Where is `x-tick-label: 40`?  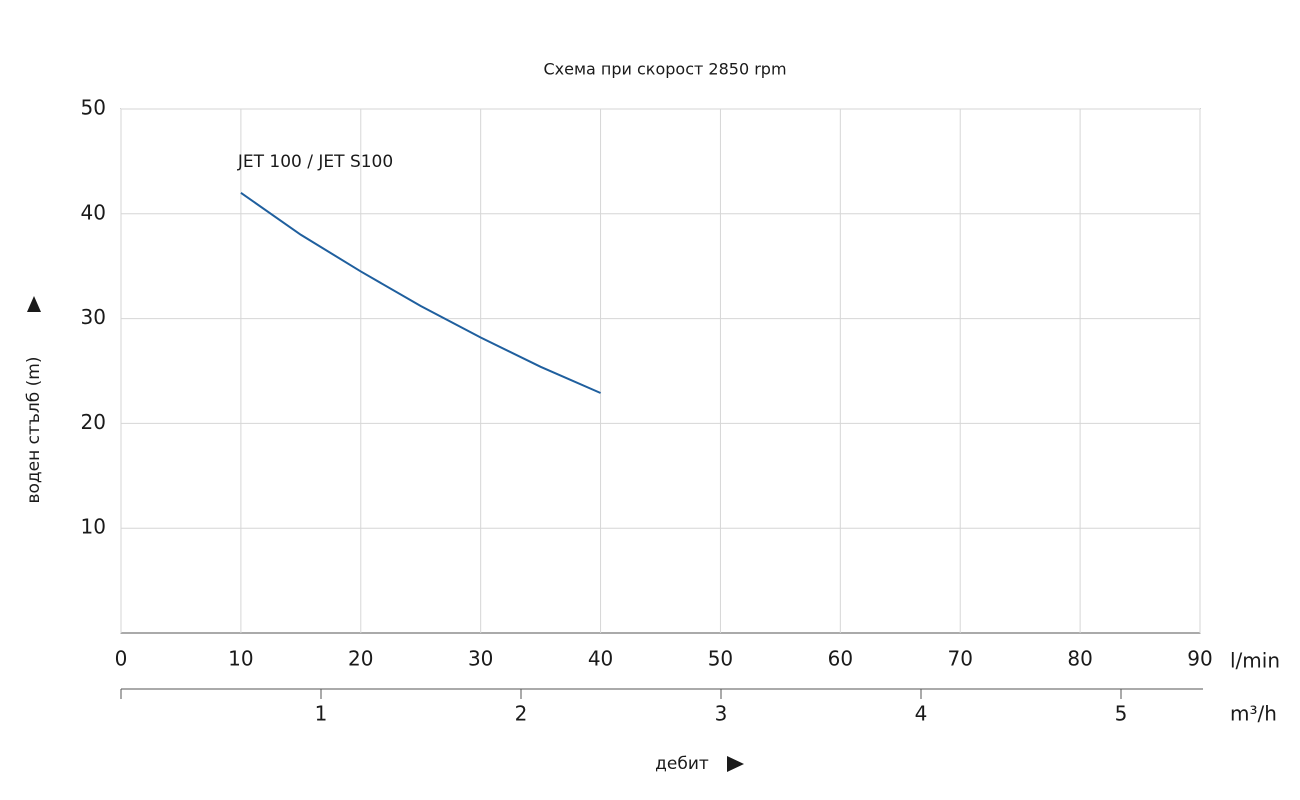
x-tick-label: 40 is located at coordinates (600, 659).